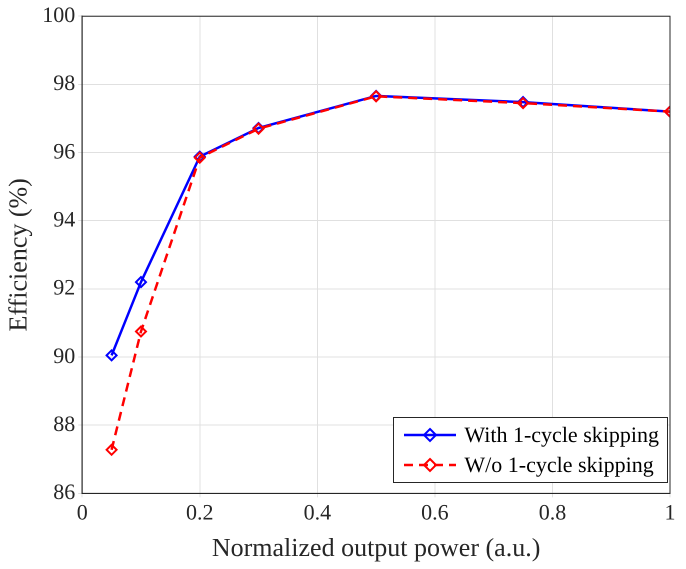 This screenshot has width=686, height=569. What do you see at coordinates (559, 465) in the screenshot?
I see `legend-label: W/o 1-cycle skipping` at bounding box center [559, 465].